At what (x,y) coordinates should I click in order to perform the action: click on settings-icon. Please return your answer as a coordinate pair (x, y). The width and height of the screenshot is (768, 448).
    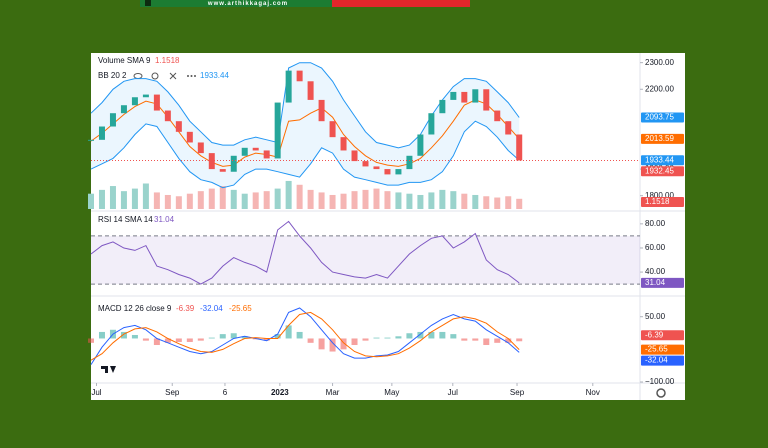
    Looking at the image, I should click on (155, 76).